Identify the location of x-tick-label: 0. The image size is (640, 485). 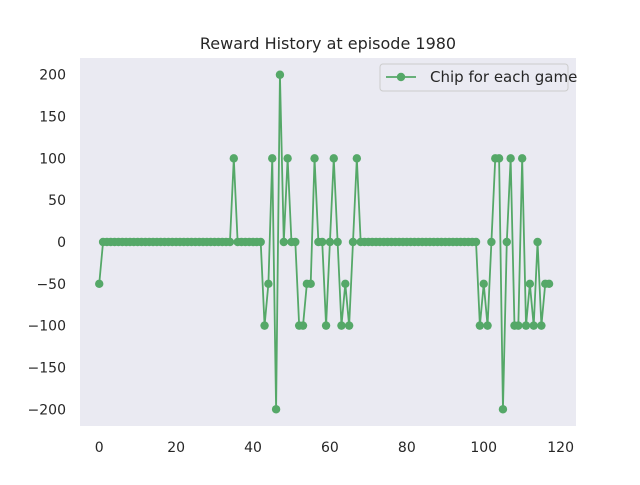
(99, 448).